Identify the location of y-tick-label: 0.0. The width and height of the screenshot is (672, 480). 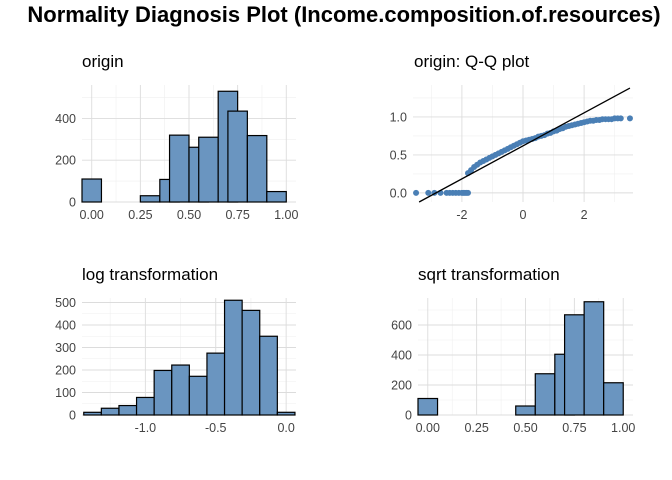
(398, 193).